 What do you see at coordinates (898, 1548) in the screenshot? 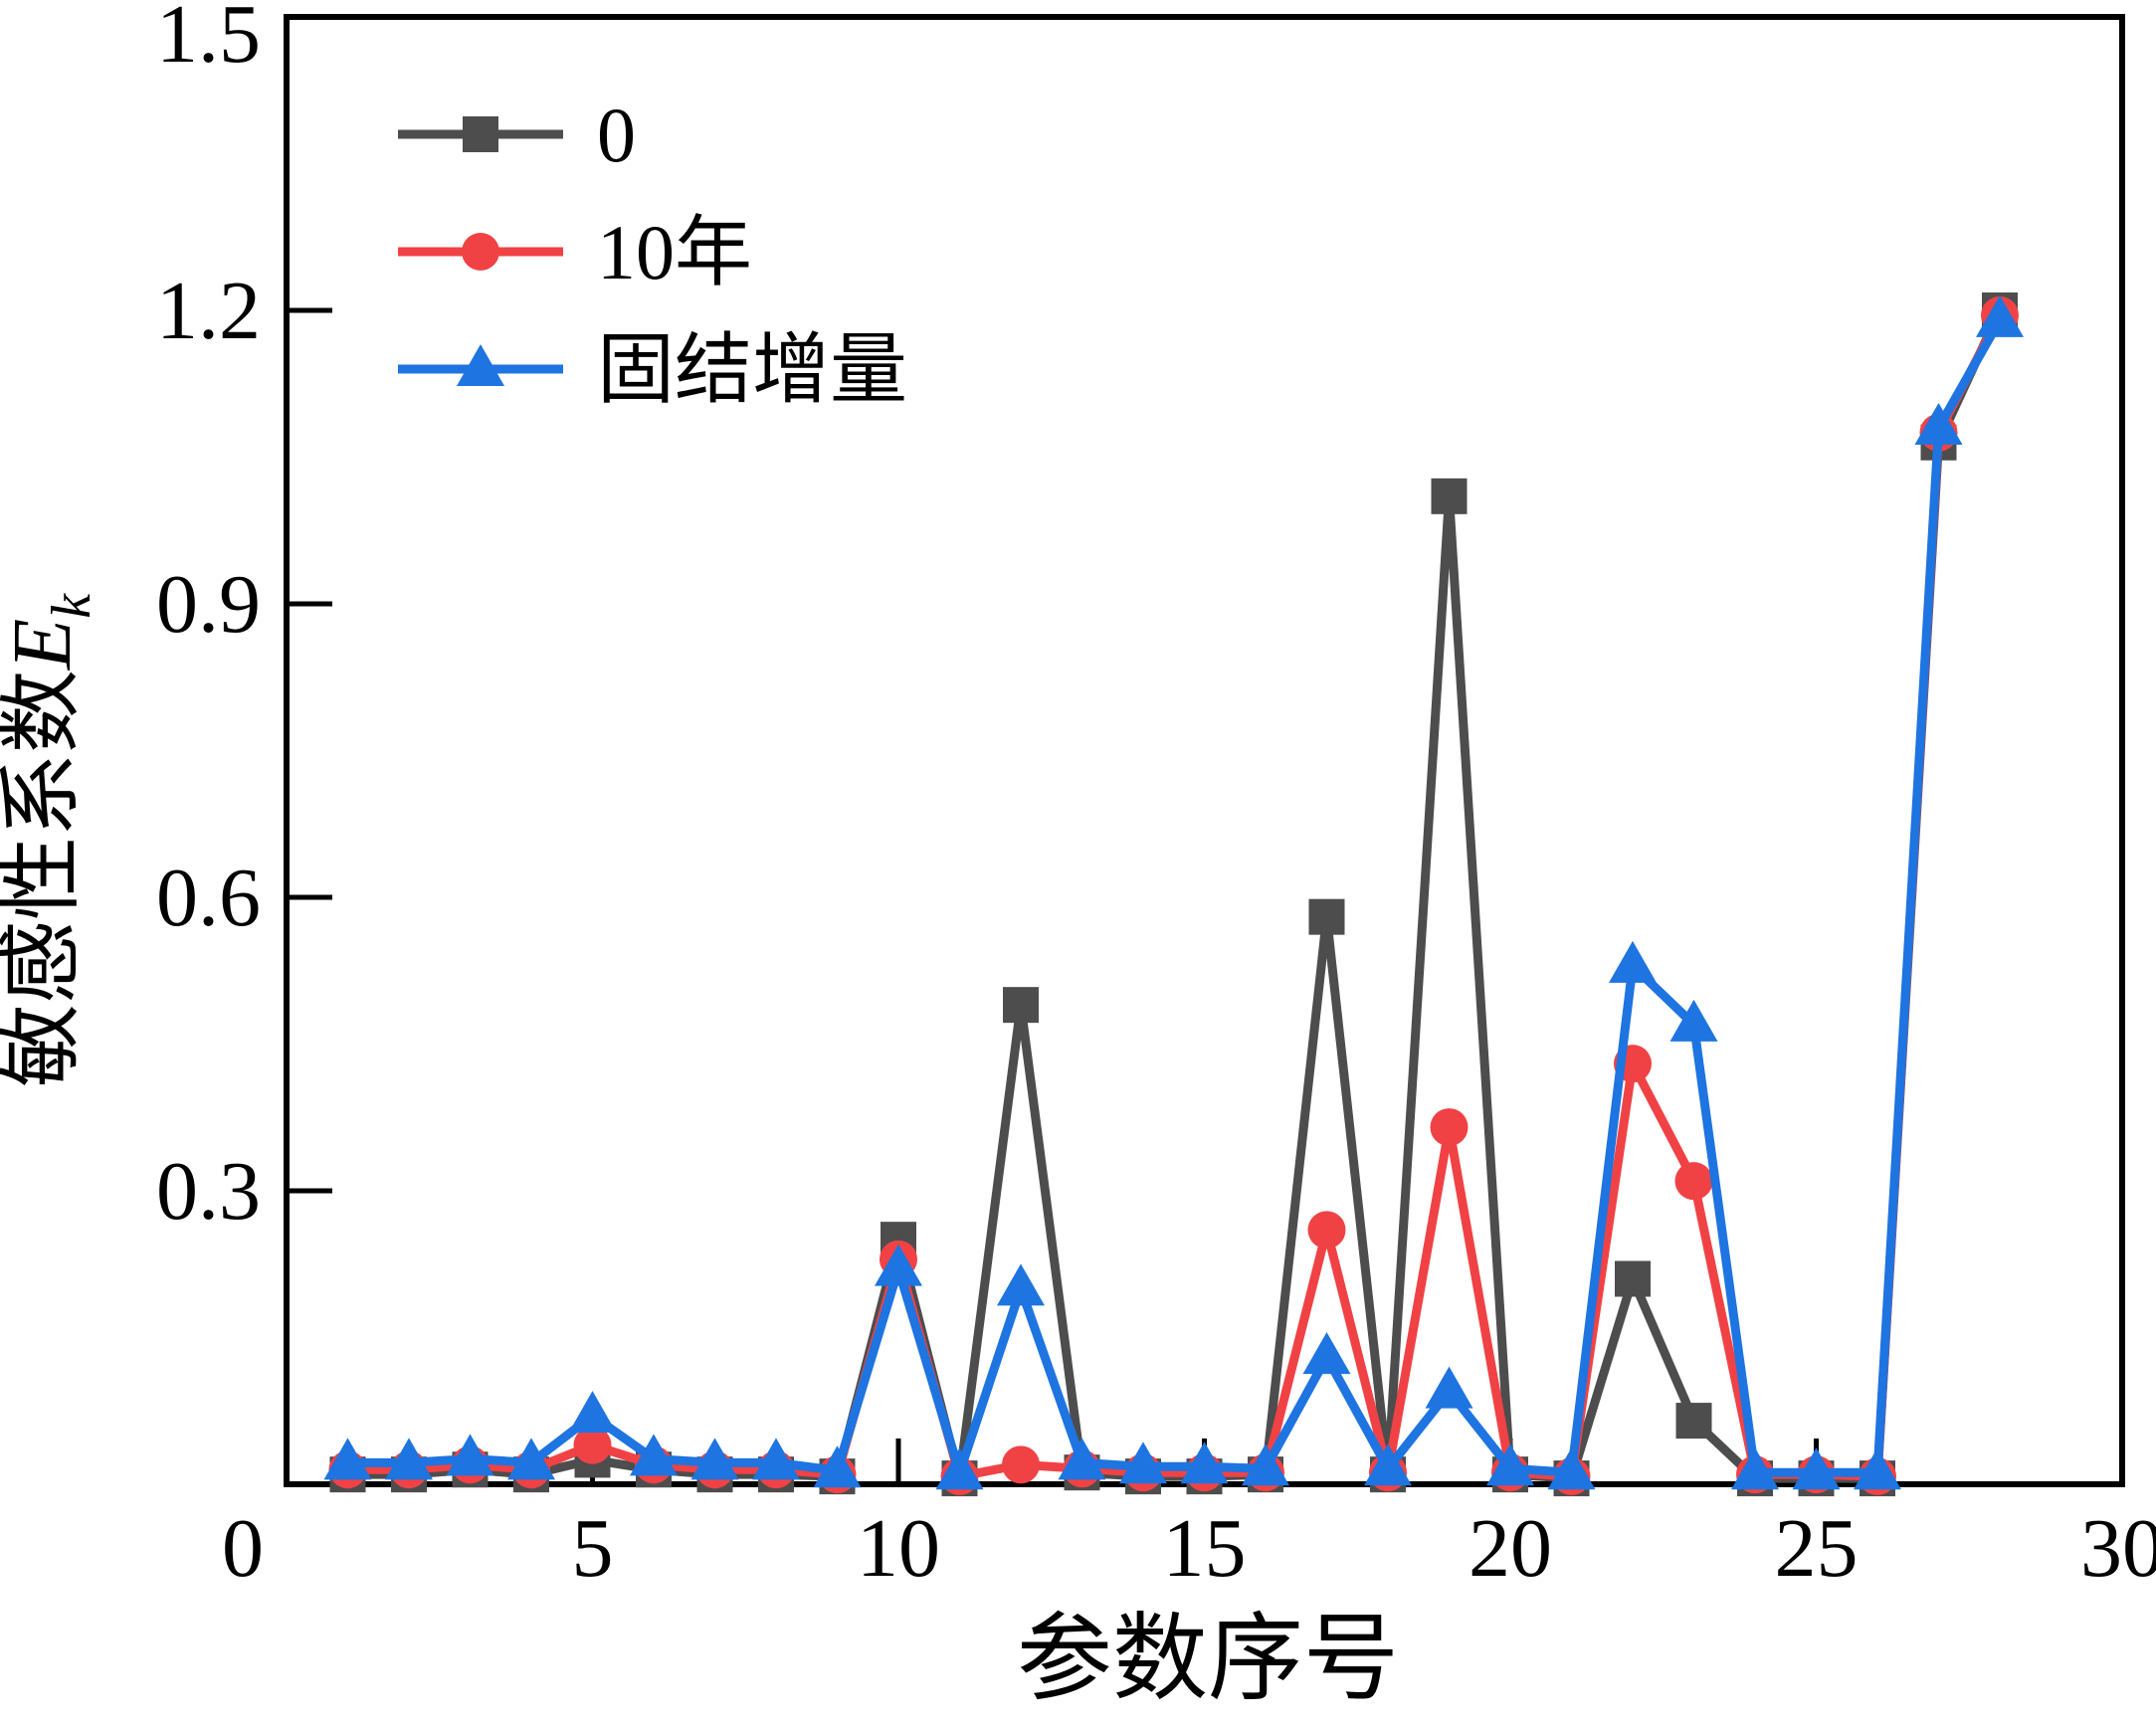
I see `x-tick-label: 10` at bounding box center [898, 1548].